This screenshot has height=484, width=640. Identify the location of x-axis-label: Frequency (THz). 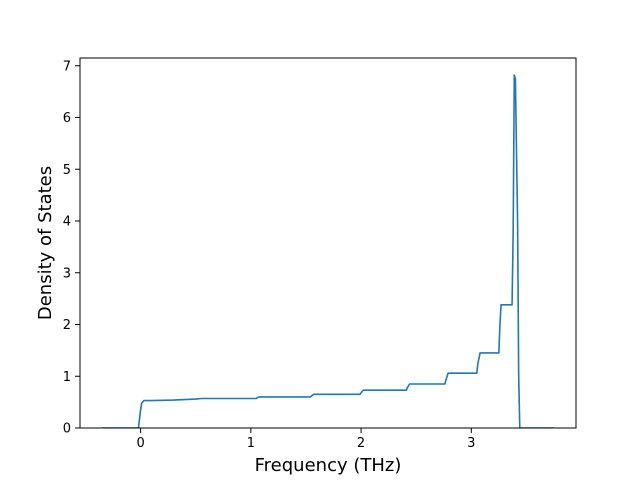
(328, 465).